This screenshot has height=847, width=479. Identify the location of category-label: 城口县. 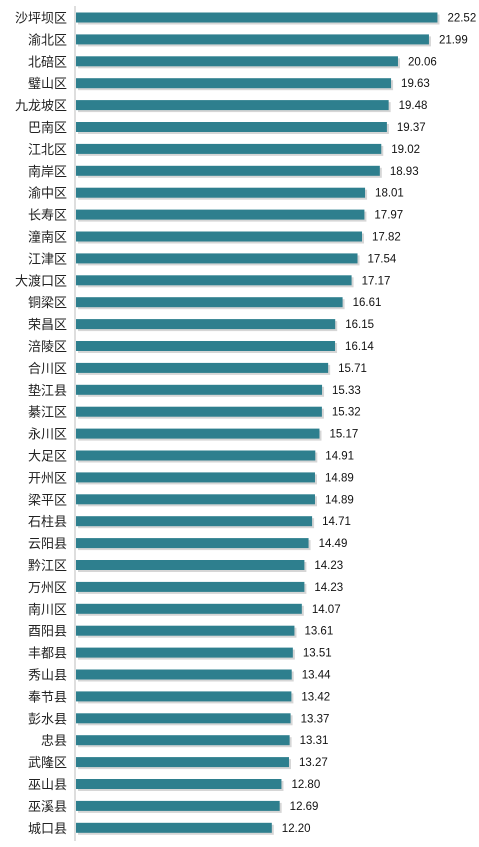
(47, 829).